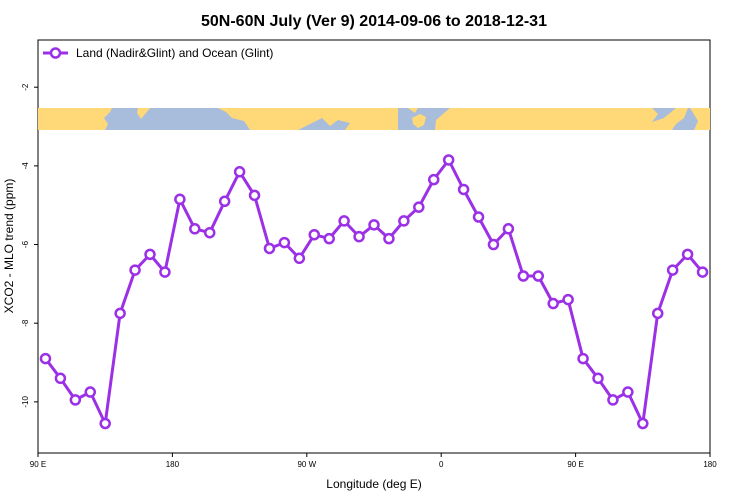 The image size is (750, 500). I want to click on map-strip, so click(374, 119).